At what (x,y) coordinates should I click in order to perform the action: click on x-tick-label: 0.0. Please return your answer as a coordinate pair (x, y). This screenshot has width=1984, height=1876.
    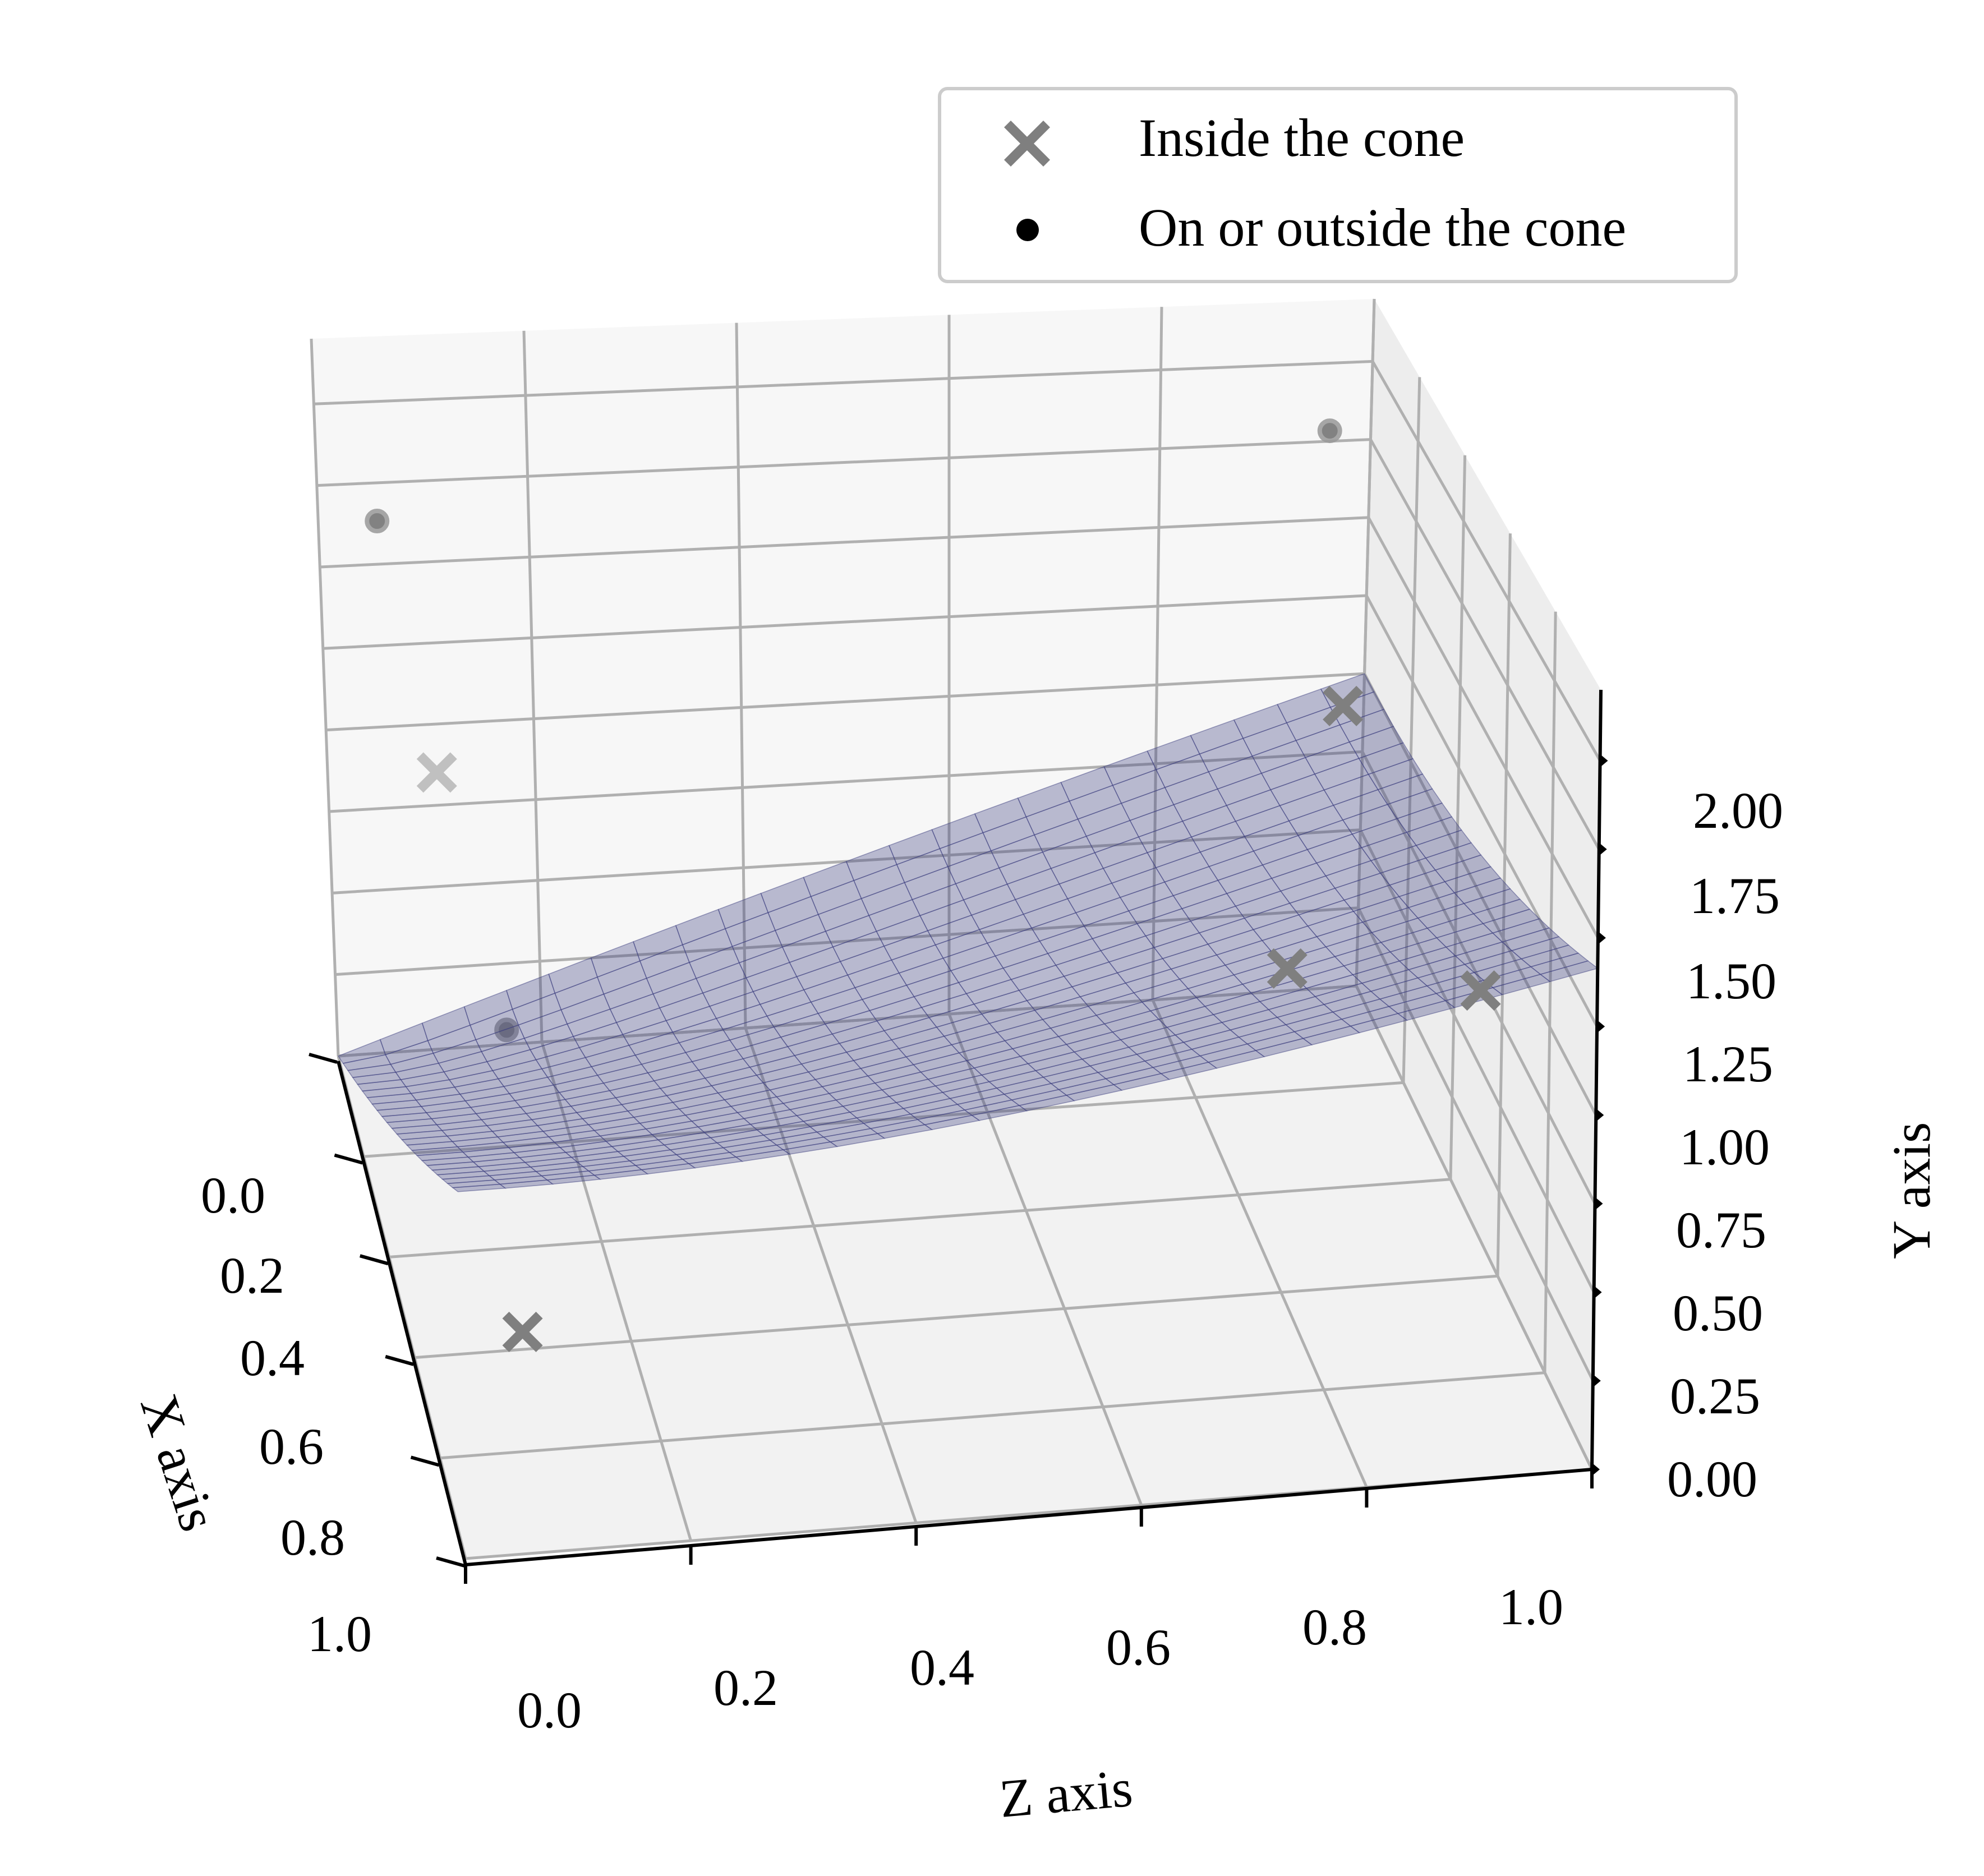
    Looking at the image, I should click on (233, 1195).